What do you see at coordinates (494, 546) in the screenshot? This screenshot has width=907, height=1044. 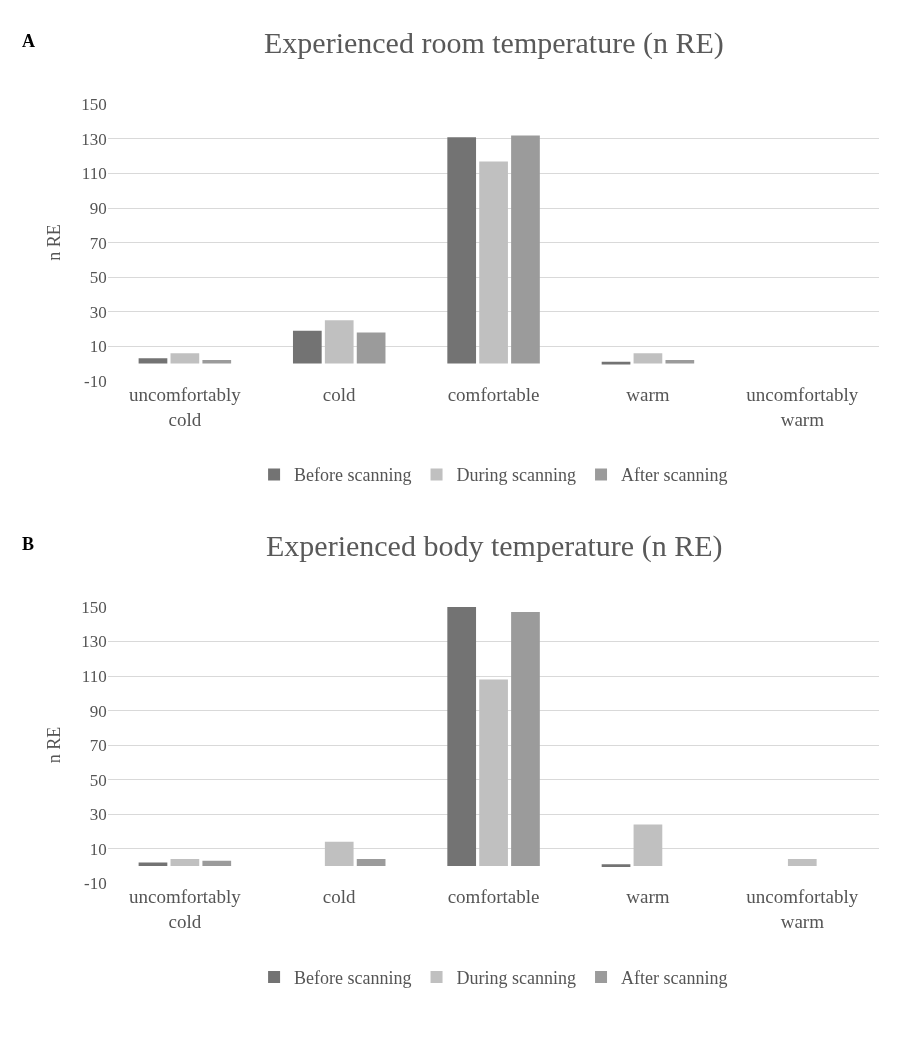 I see `chart-title: Experienced body temperature (n RE)` at bounding box center [494, 546].